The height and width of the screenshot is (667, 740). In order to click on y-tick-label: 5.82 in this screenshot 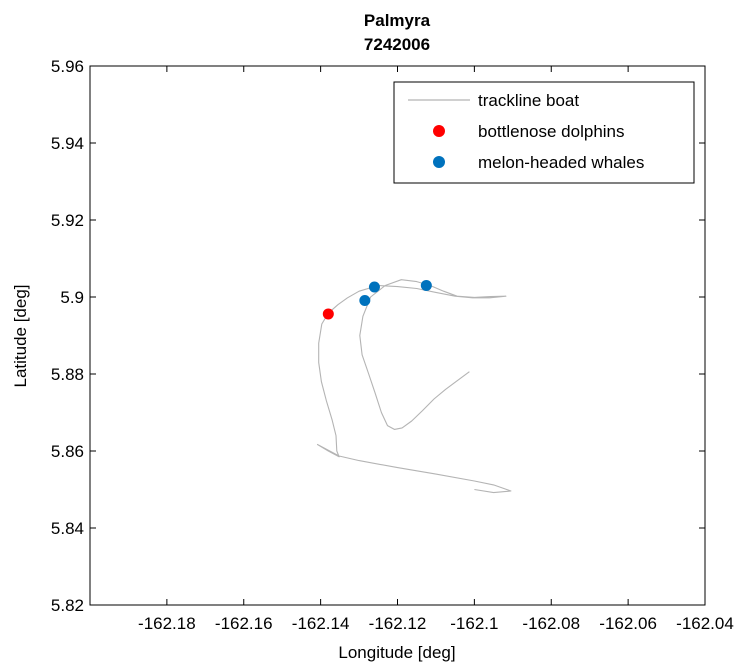, I will do `click(67, 605)`.